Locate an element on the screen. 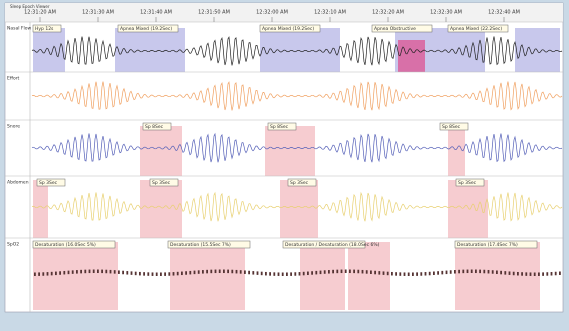 Image resolution: width=569 pixels, height=331 pixels. time-ruler is located at coordinates (284, 12).